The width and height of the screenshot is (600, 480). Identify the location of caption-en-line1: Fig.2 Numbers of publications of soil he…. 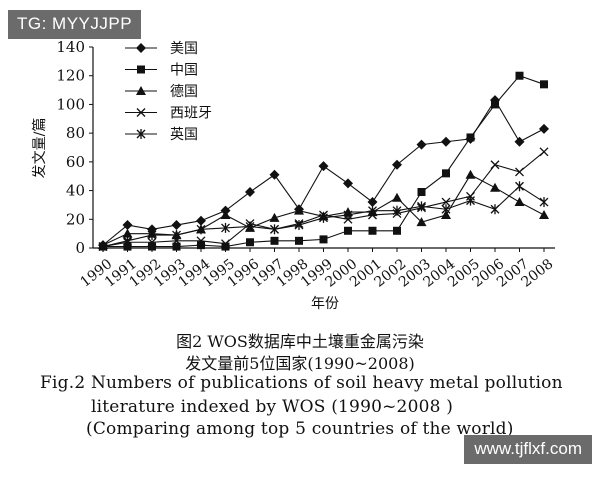
(301, 383).